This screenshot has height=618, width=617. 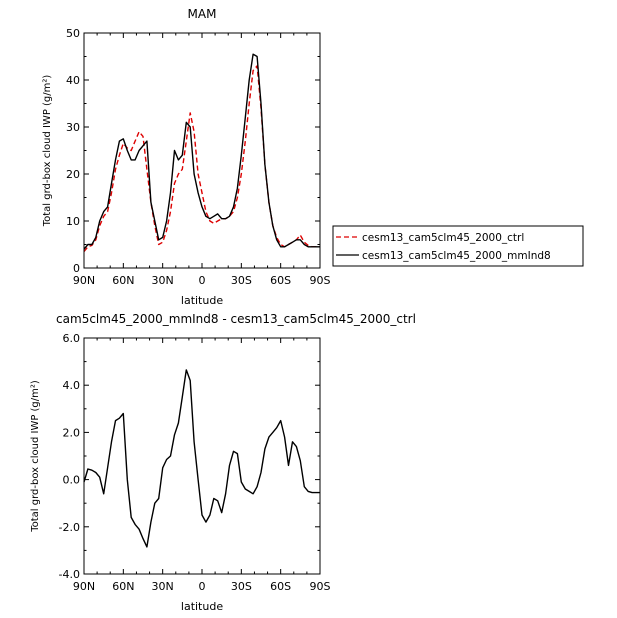 I want to click on bottom-y-axis-label: Total grd-box cloud IWP (g/m²), so click(x=35, y=456).